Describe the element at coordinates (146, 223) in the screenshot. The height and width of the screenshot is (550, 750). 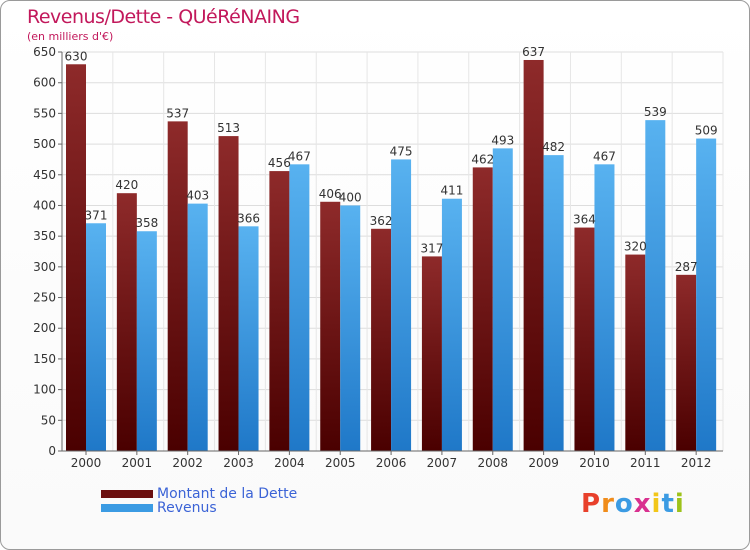
I see `data-label: 358` at that location.